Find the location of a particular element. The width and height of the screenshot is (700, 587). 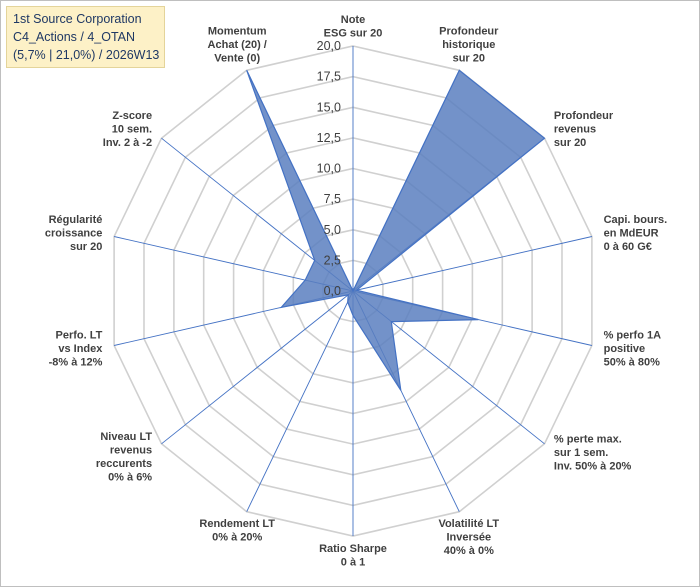

axis-label-line: sur 1 sem. is located at coordinates (581, 453).